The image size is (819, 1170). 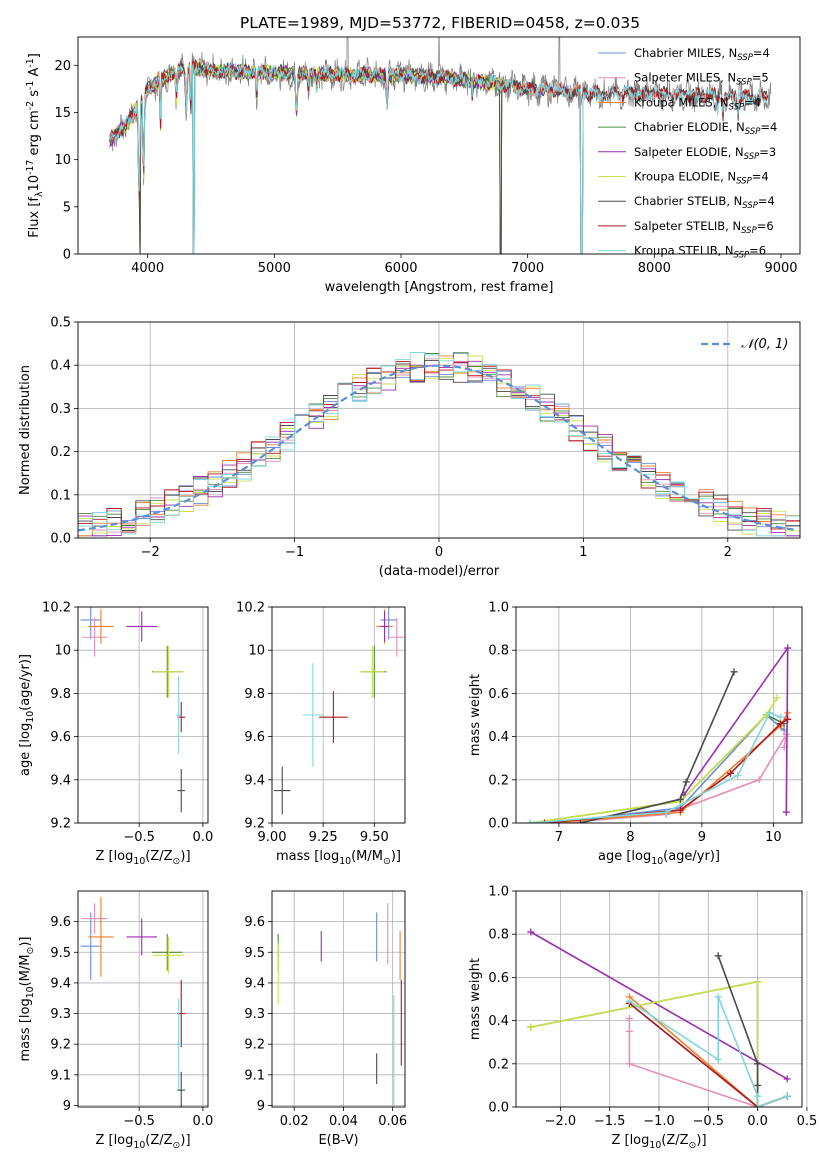 I want to click on chart-mass-vs-ebv: 0.02 0.04 0.06 9 9.1 9.2 9.3 9.4 9.5 9.6 E(B-V), so click(x=325, y=1019).